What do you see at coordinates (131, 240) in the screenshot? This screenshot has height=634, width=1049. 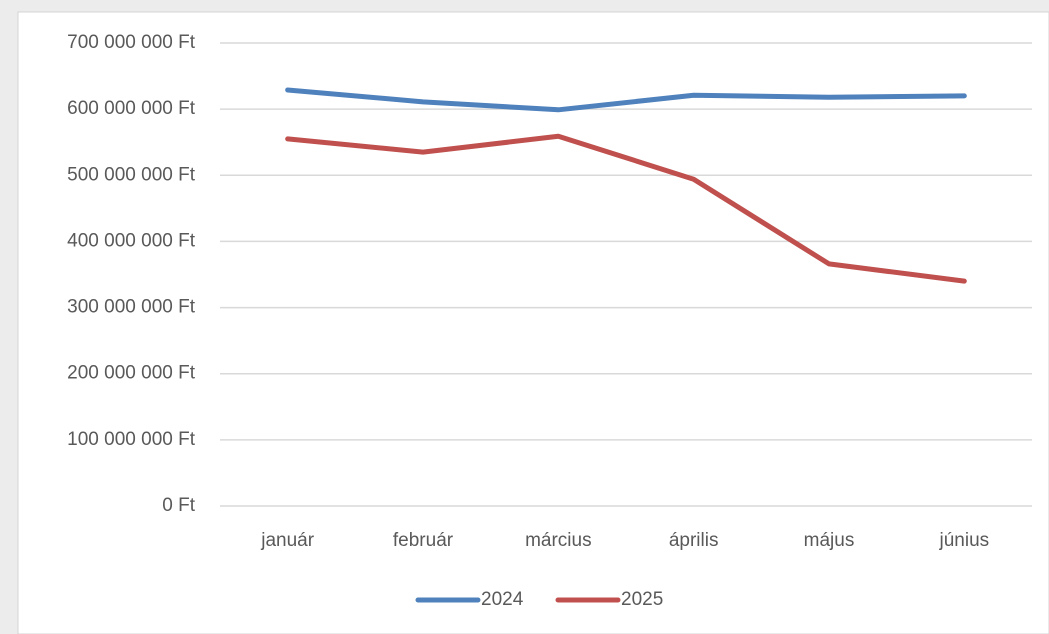 I see `y-tick-label: 400 000 000 Ft` at bounding box center [131, 240].